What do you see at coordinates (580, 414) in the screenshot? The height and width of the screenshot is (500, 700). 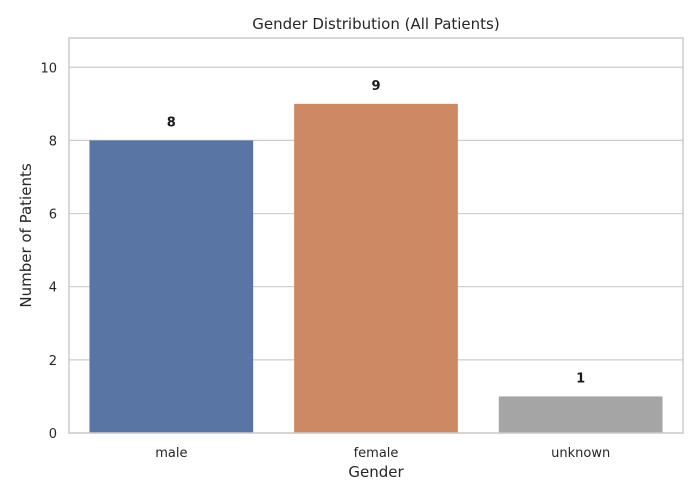 I see `bar-unknown` at bounding box center [580, 414].